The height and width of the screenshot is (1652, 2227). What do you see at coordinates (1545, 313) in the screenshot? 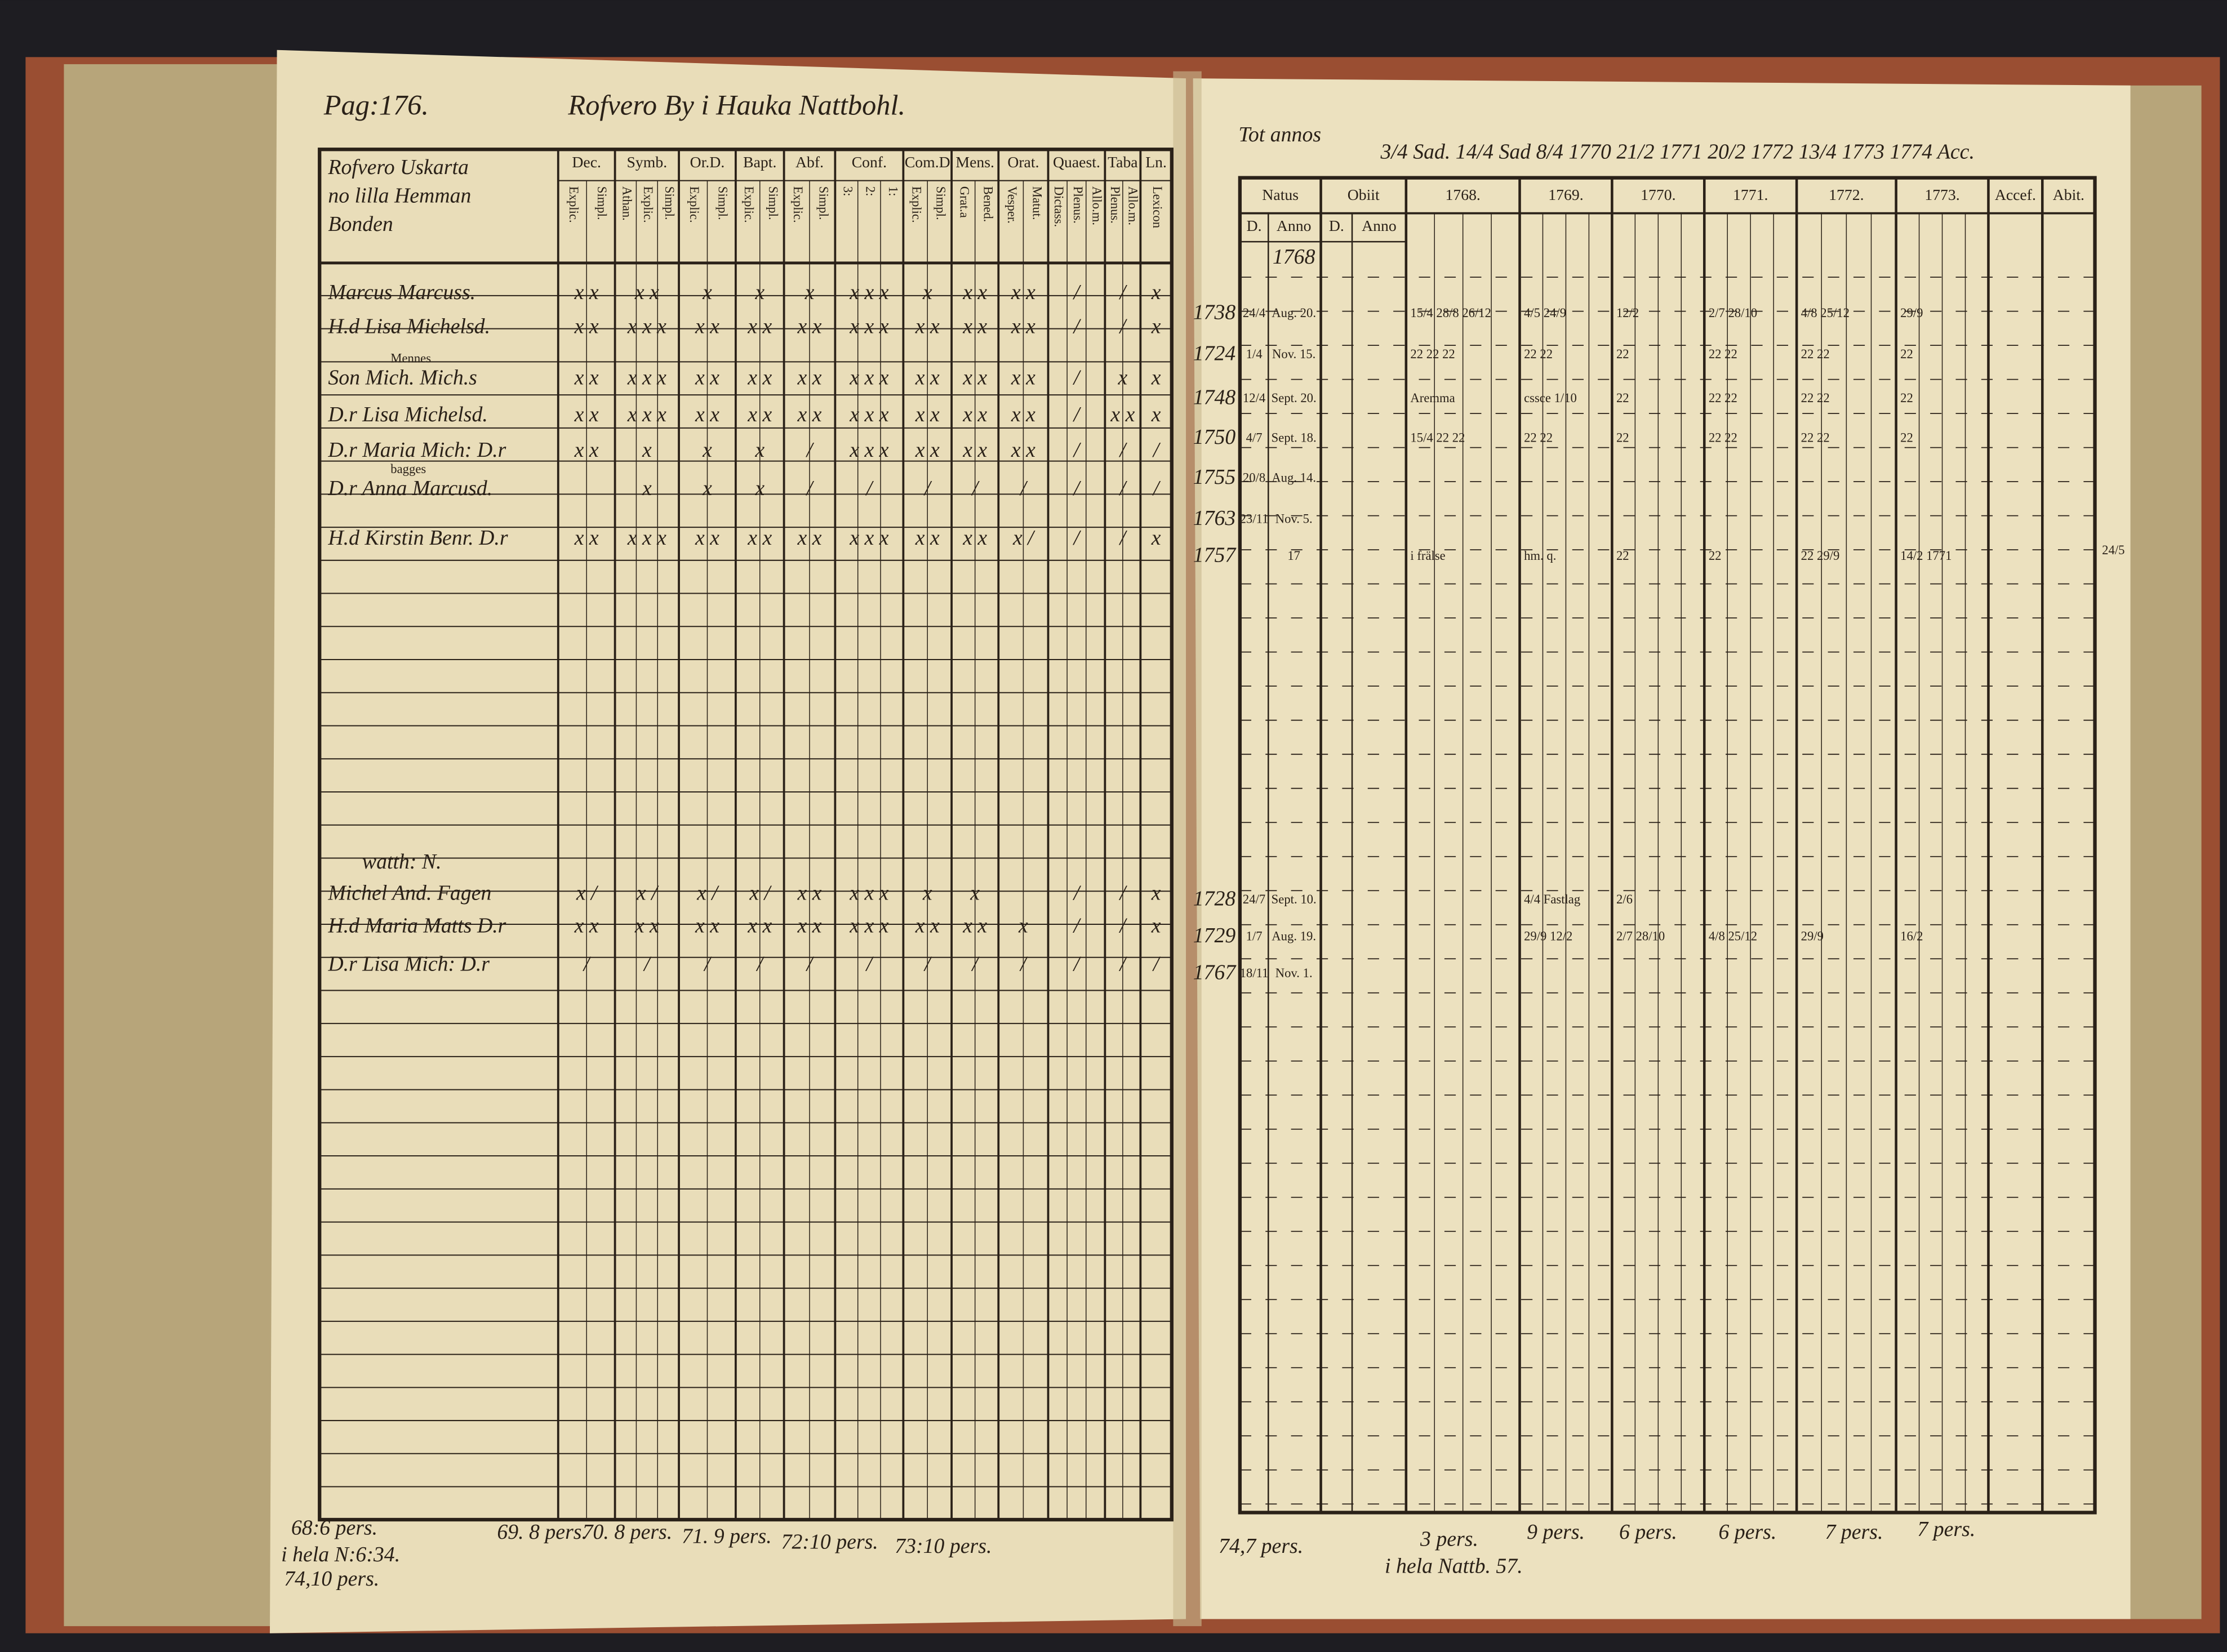
I see `year-entry: 4/5 24/9` at bounding box center [1545, 313].